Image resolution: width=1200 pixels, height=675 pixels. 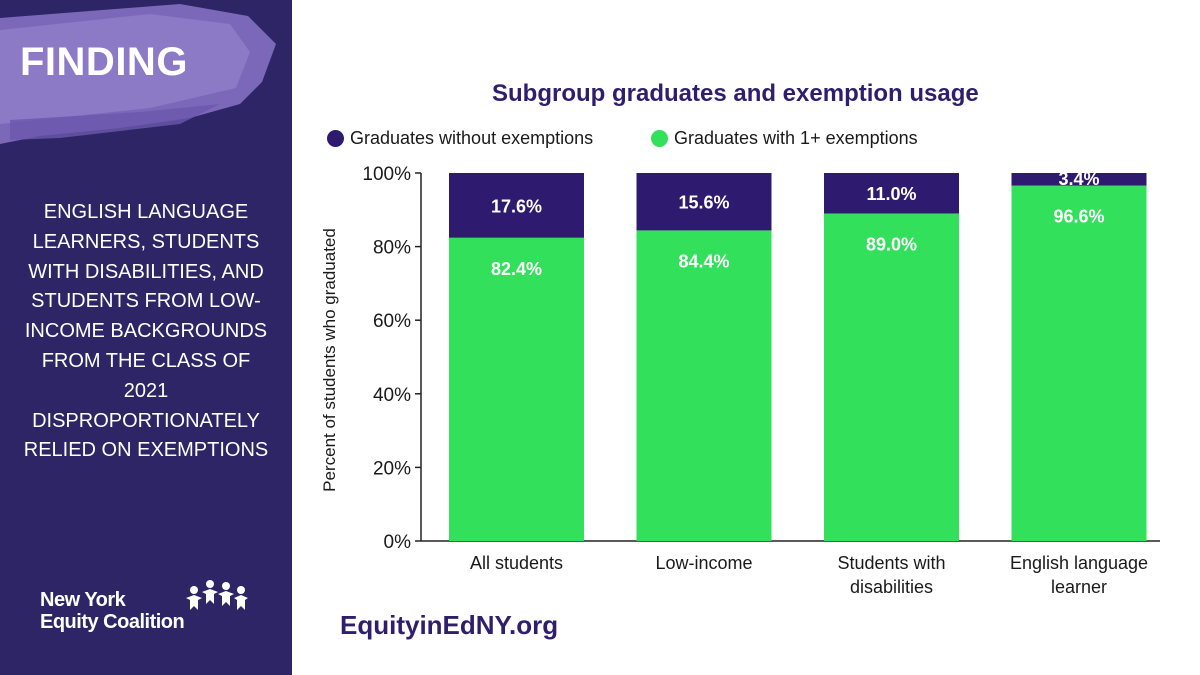 I want to click on brush-stroke-decoration, so click(x=138, y=74).